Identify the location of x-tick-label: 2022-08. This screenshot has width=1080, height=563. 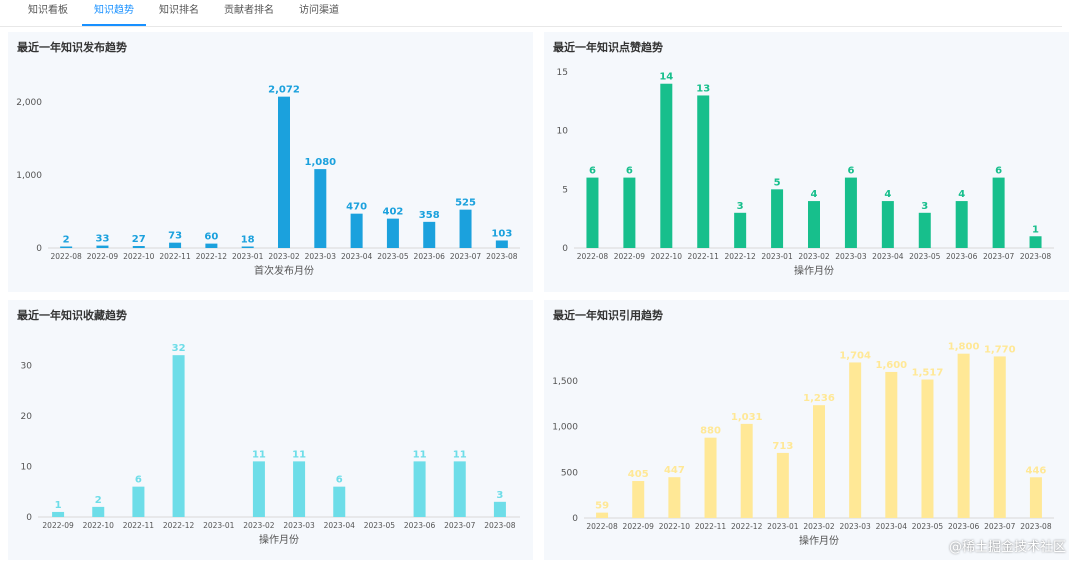
(602, 526).